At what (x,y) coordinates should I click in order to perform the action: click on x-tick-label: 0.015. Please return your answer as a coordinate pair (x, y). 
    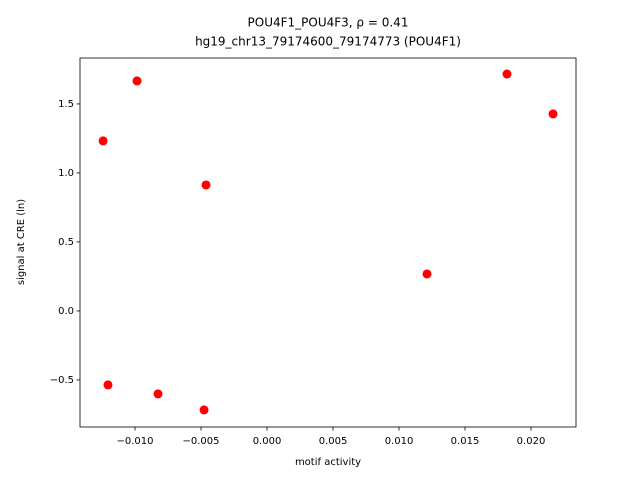
    Looking at the image, I should click on (465, 441).